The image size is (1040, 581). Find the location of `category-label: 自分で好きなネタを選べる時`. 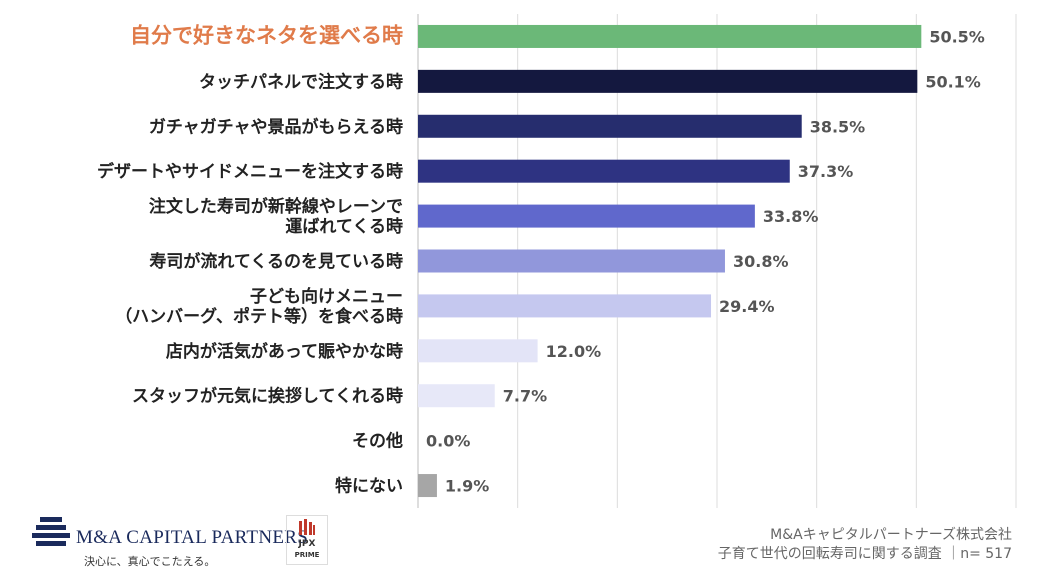

category-label: 自分で好きなネタを選べる時 is located at coordinates (266, 35).